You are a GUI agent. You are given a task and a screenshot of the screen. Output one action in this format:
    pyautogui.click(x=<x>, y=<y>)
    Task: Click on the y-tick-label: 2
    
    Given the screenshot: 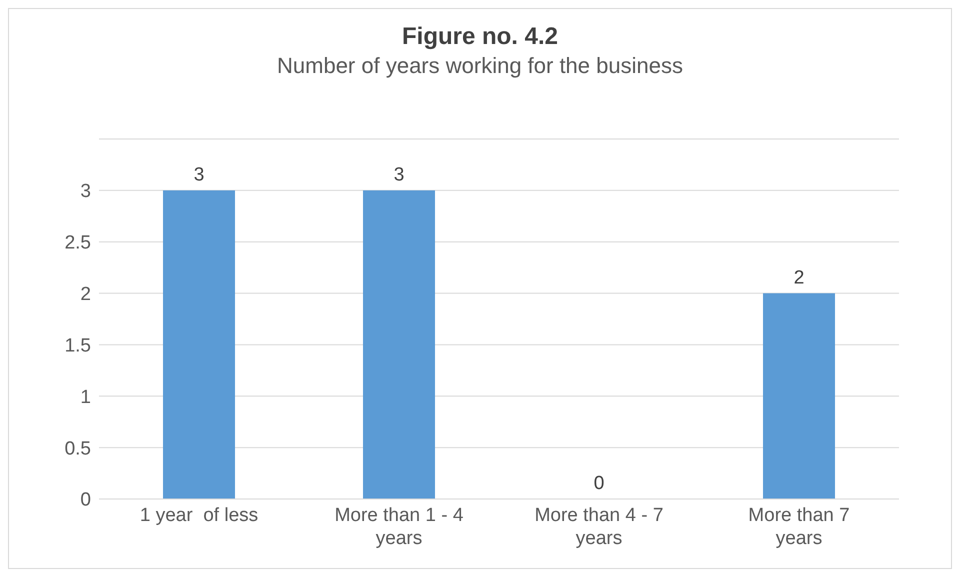 What is the action you would take?
    pyautogui.click(x=85, y=295)
    